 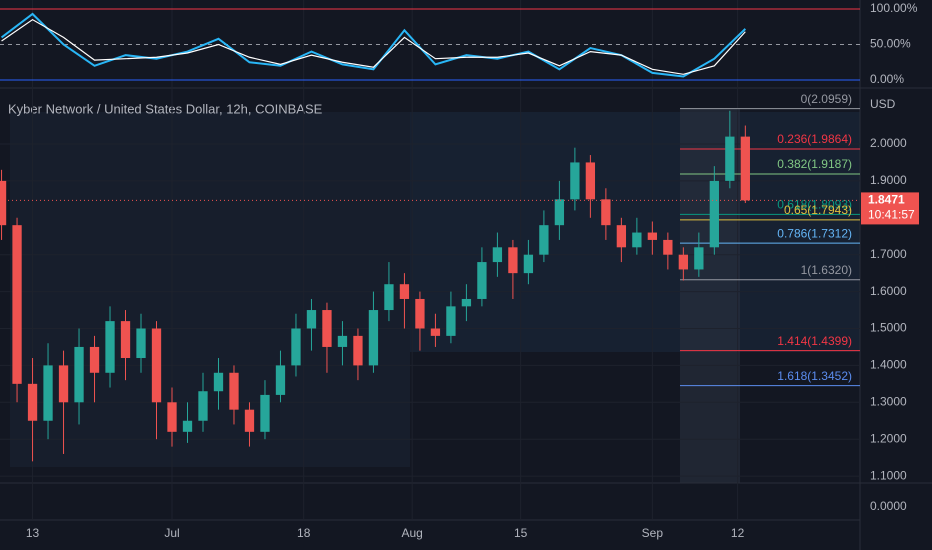 I want to click on fib-label: 0.618(1.8093), so click(x=814, y=205).